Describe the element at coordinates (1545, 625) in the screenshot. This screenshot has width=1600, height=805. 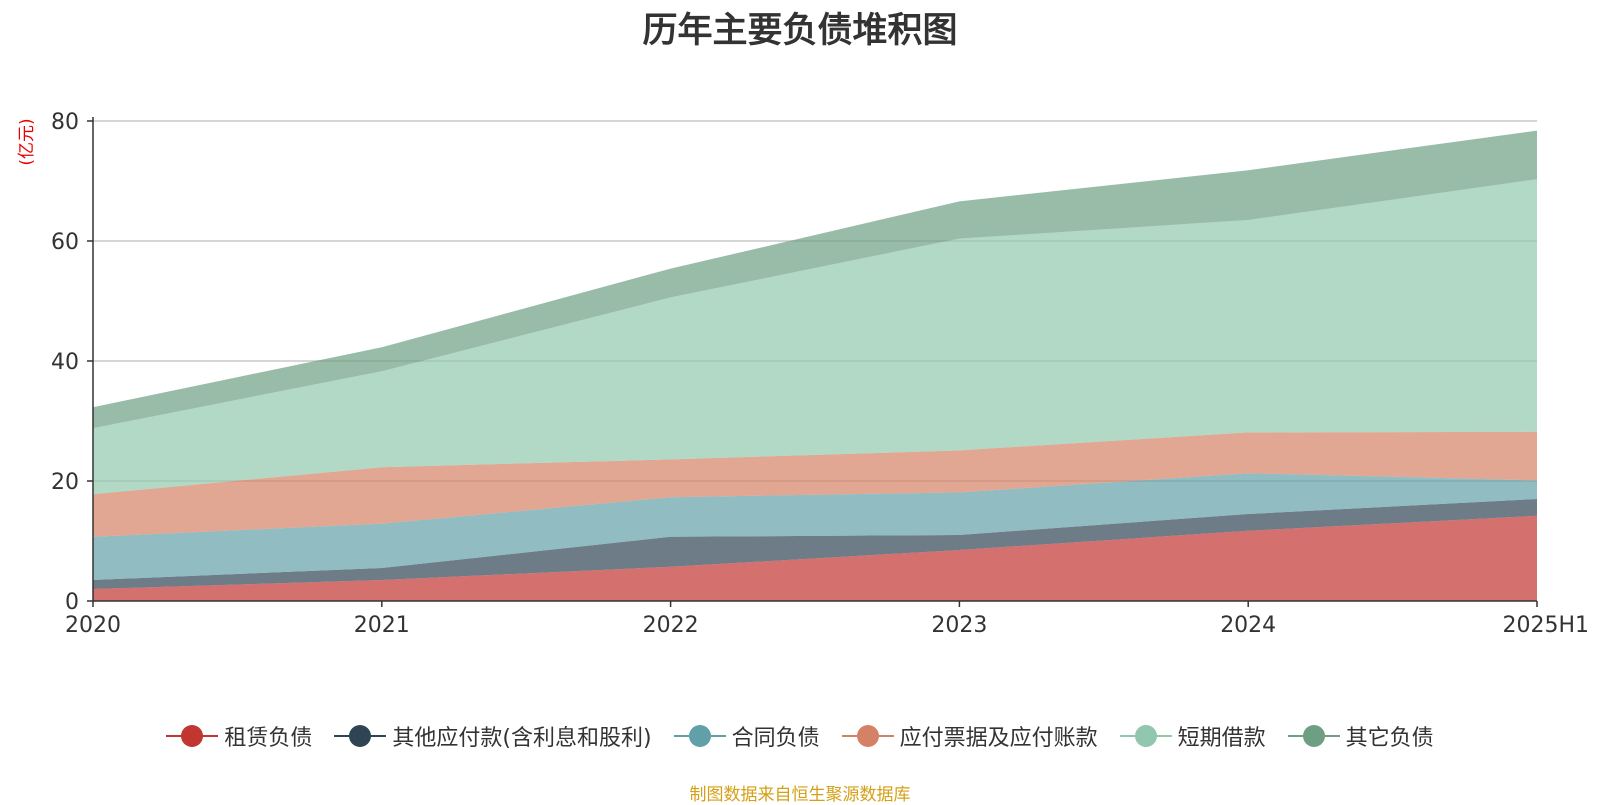
I see `x-tick-label: 2025H1` at that location.